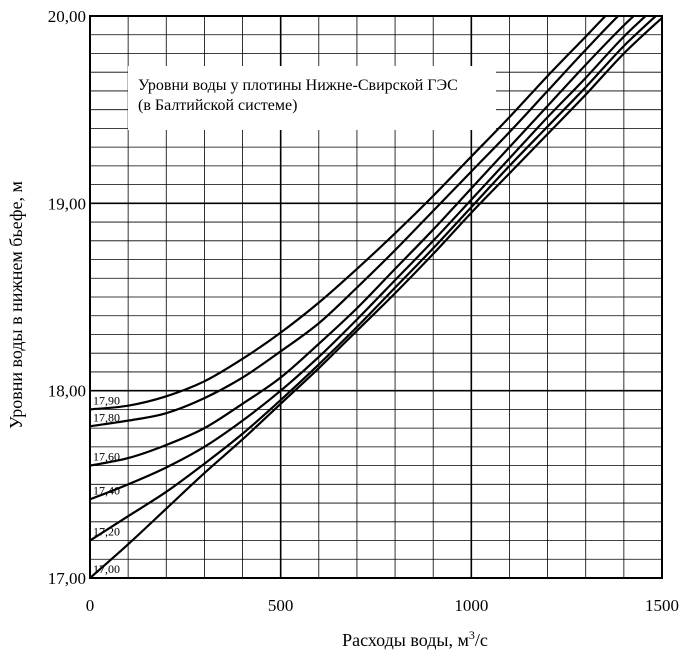  Describe the element at coordinates (90, 605) in the screenshot. I see `x-tick-label: 0` at that location.